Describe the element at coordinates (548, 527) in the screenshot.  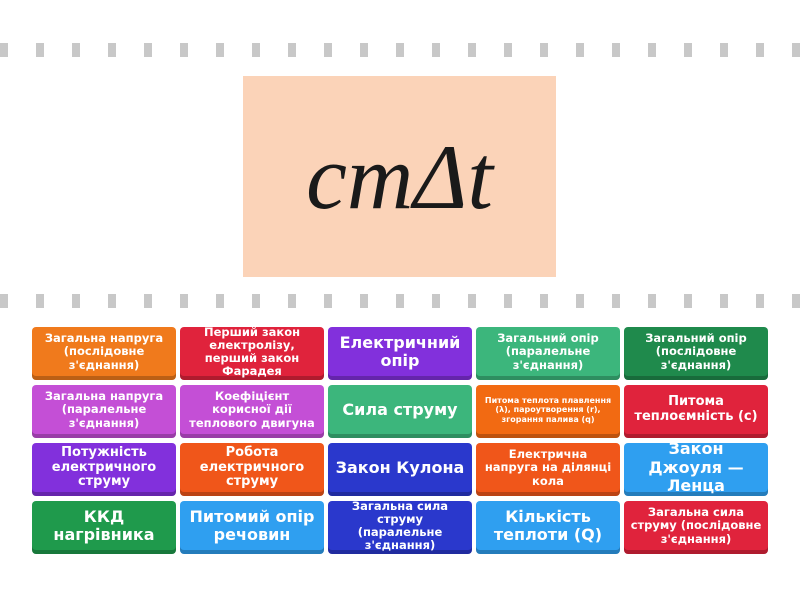
I see `answer-tile: Кількість теплоти (Q)` at that location.